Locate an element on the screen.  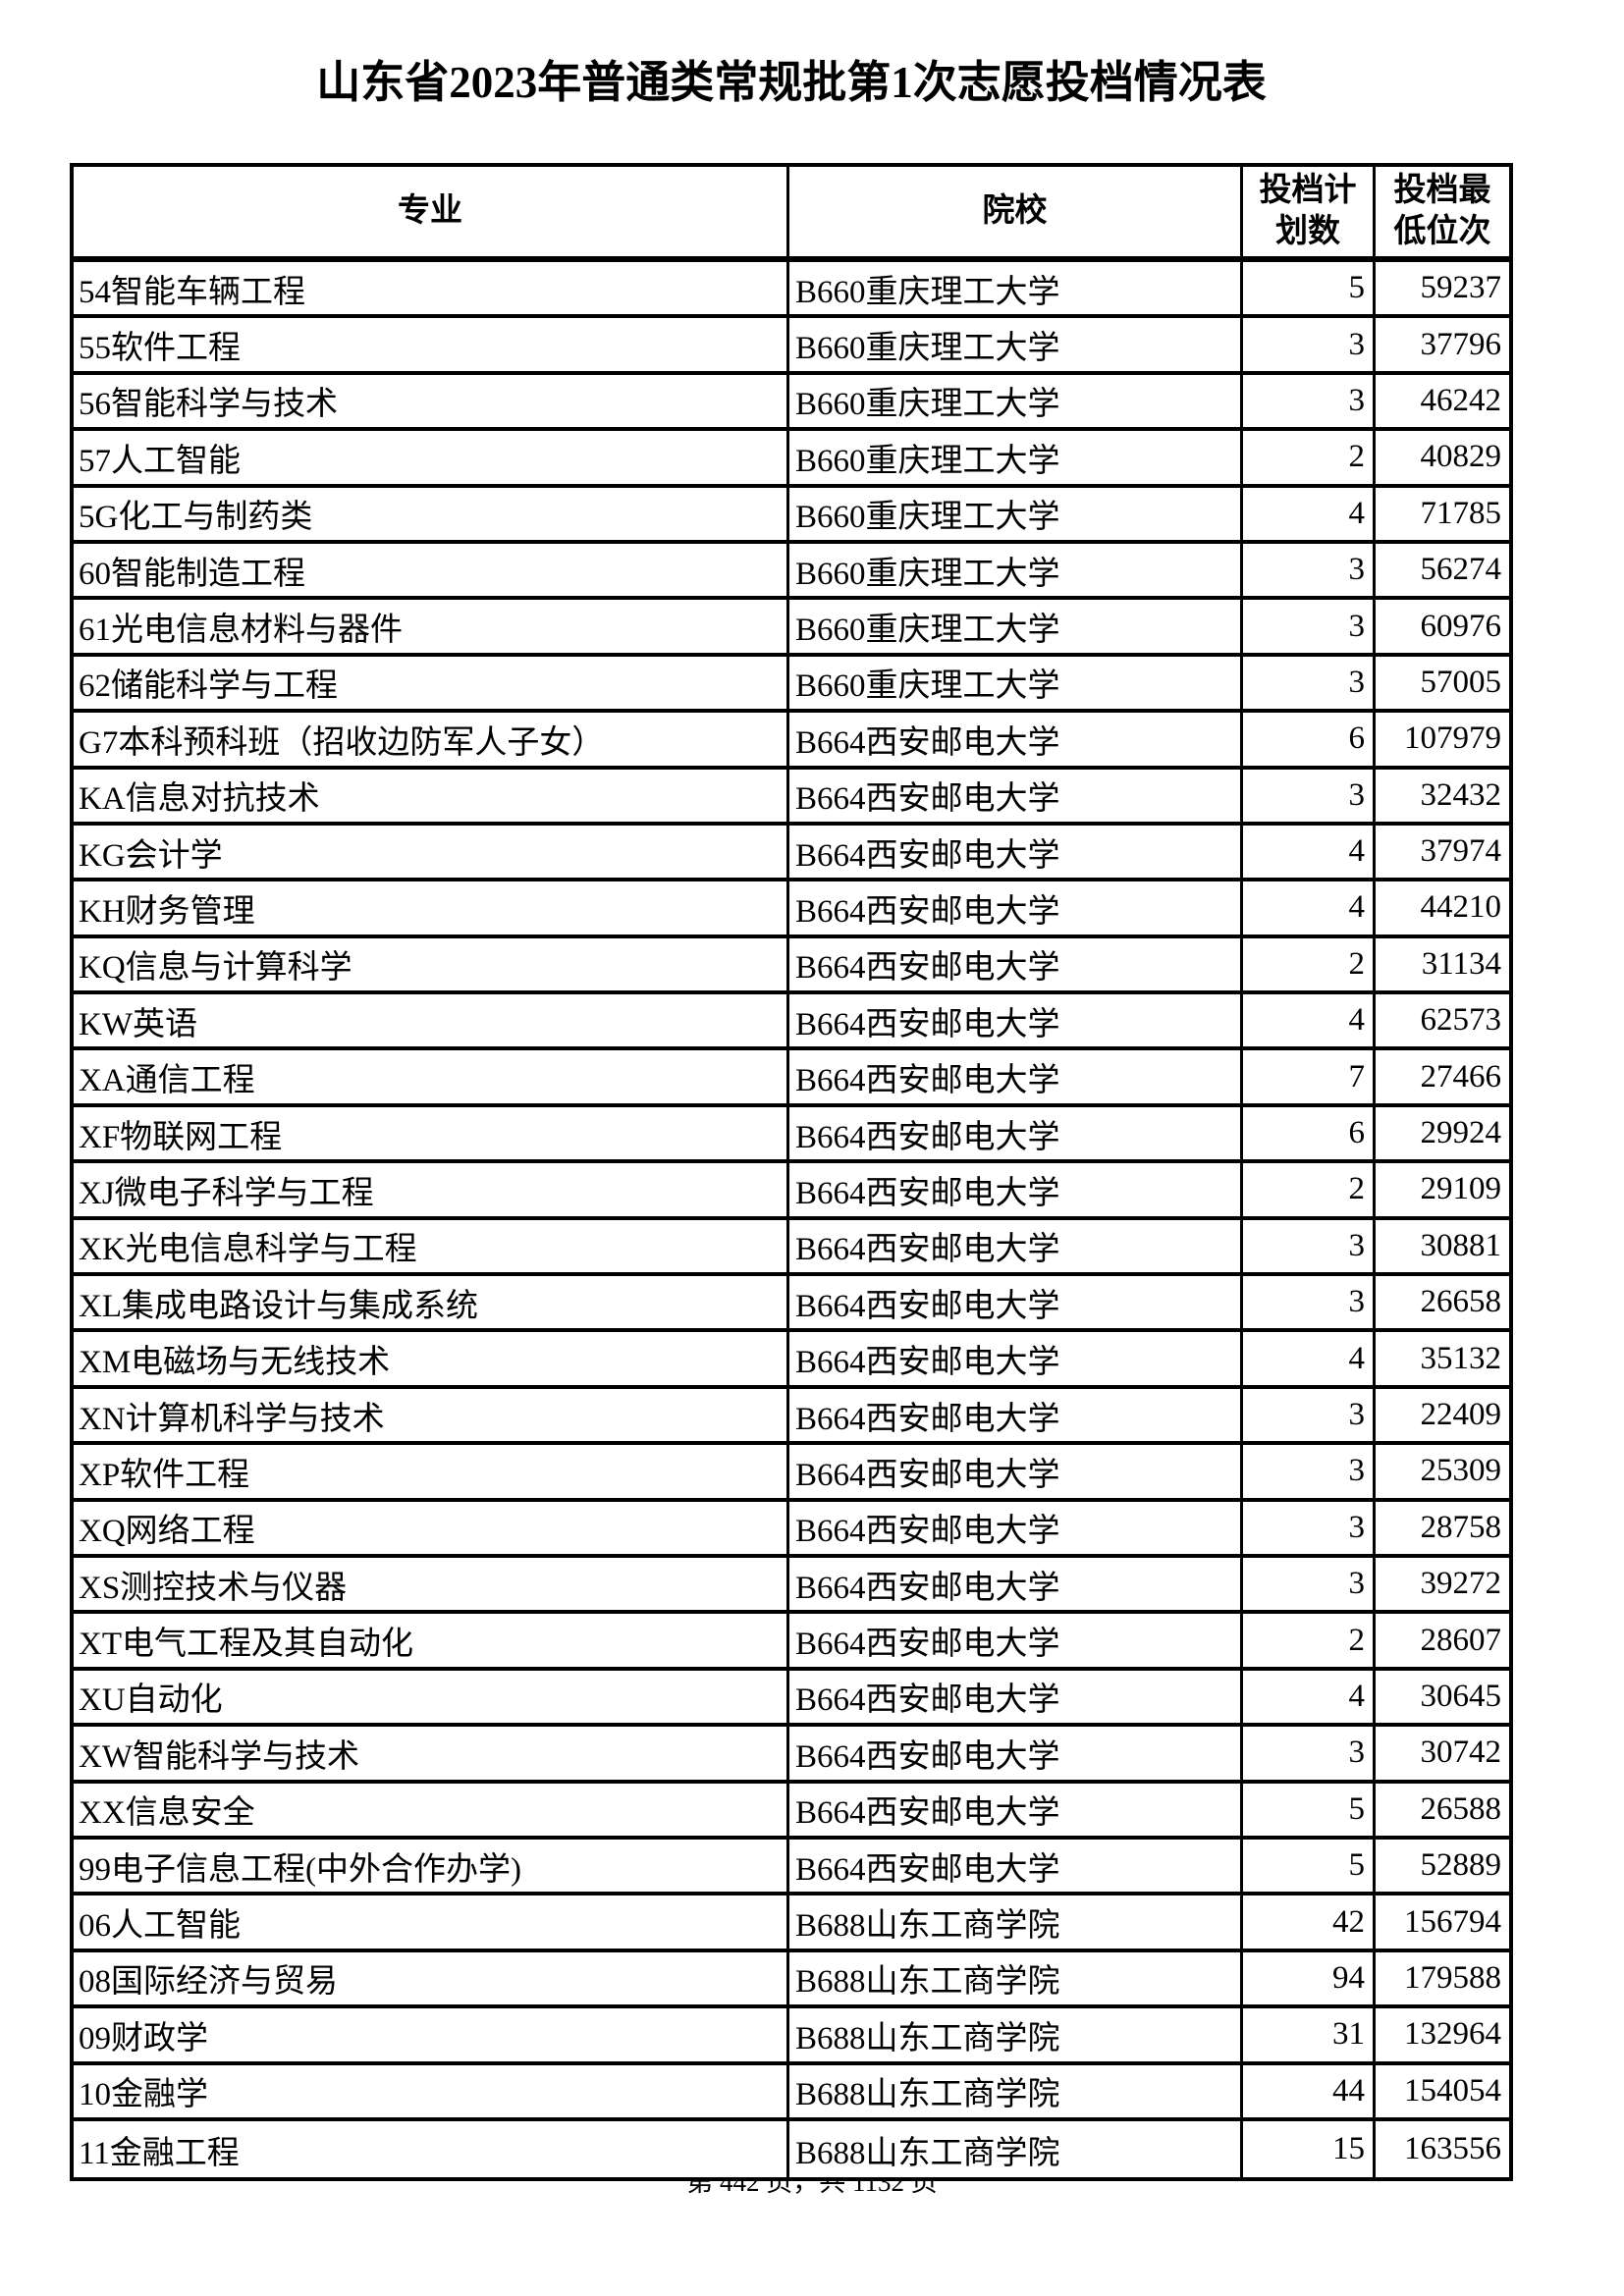
col-header-college: 院校 is located at coordinates (1016, 215).